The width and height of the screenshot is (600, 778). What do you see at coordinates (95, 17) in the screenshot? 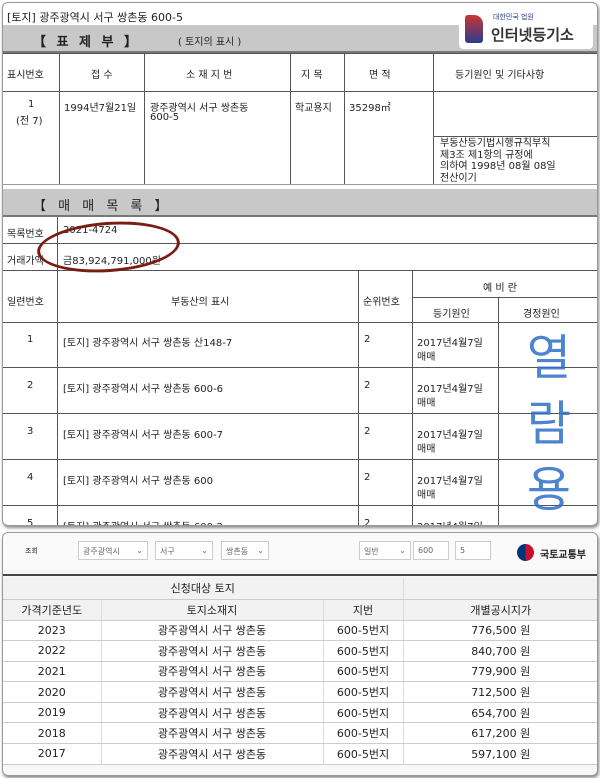
I see `document-title: [토지] 광주광역시 서구 쌍촌동 600-5` at bounding box center [95, 17].